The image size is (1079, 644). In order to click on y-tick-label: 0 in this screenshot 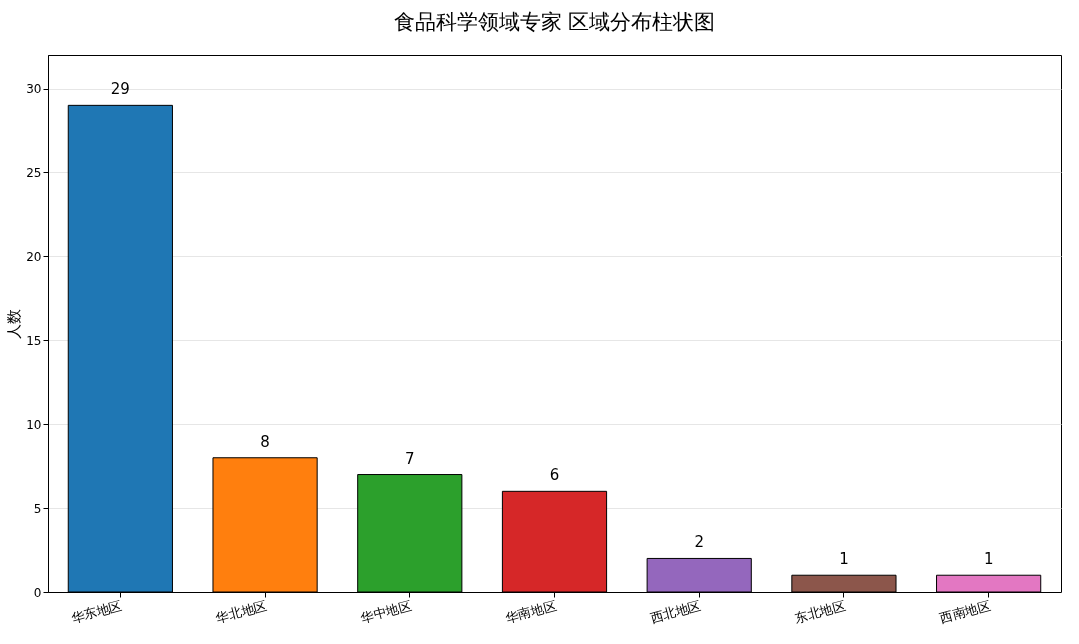, I will do `click(37, 592)`.